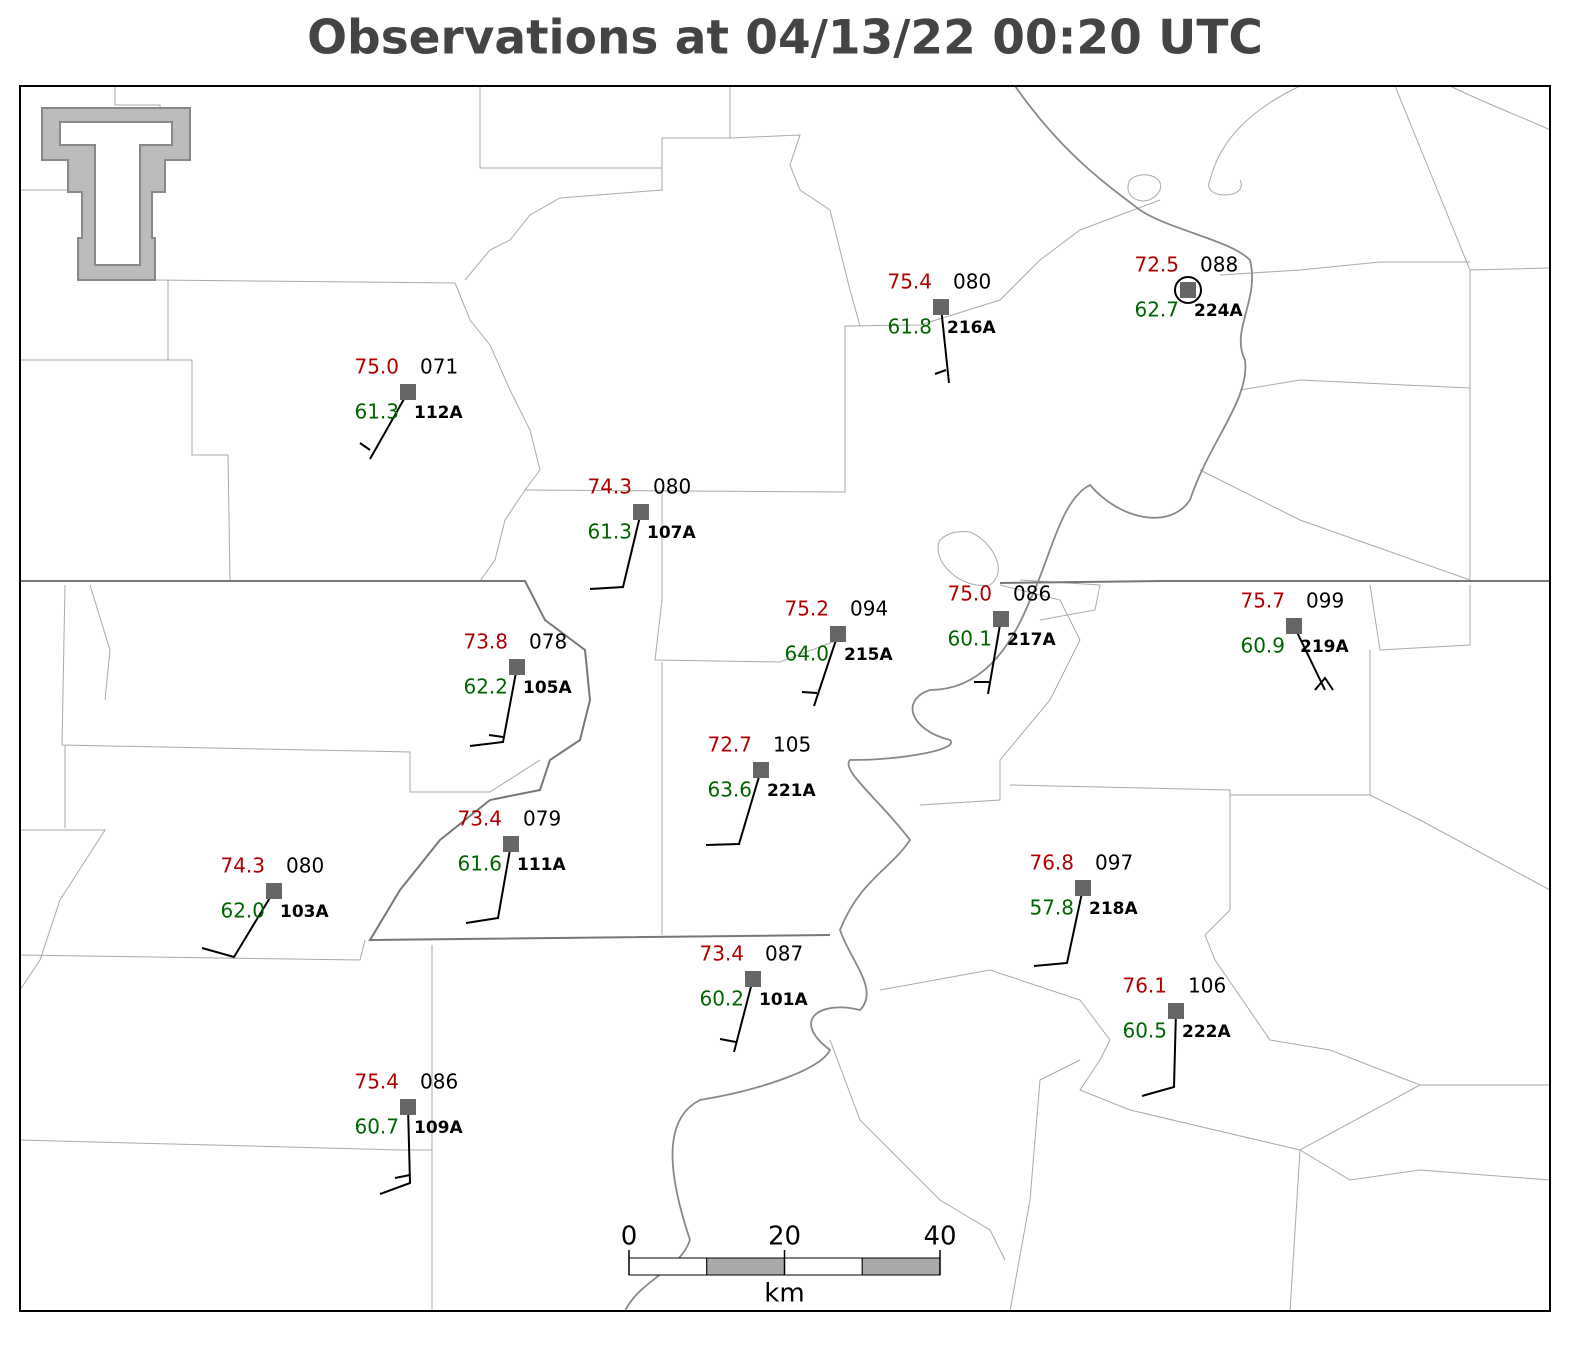 The height and width of the screenshot is (1349, 1589). I want to click on station-plot: 76.8 097 57.8 218A, so click(1083, 909).